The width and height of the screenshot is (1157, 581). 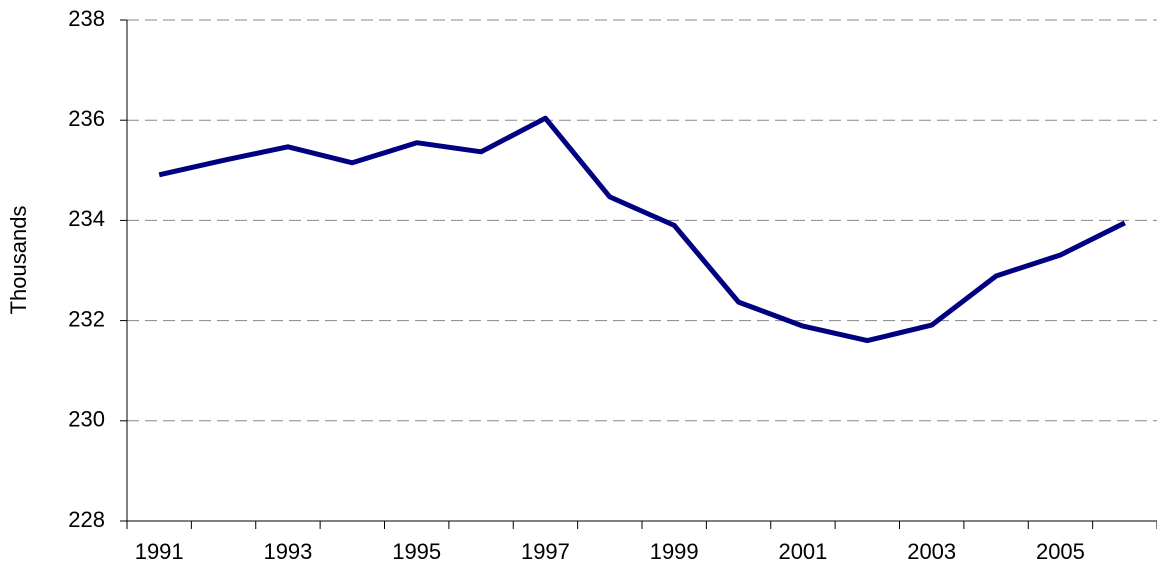 I want to click on x-tick-label: 1999, so click(x=674, y=551).